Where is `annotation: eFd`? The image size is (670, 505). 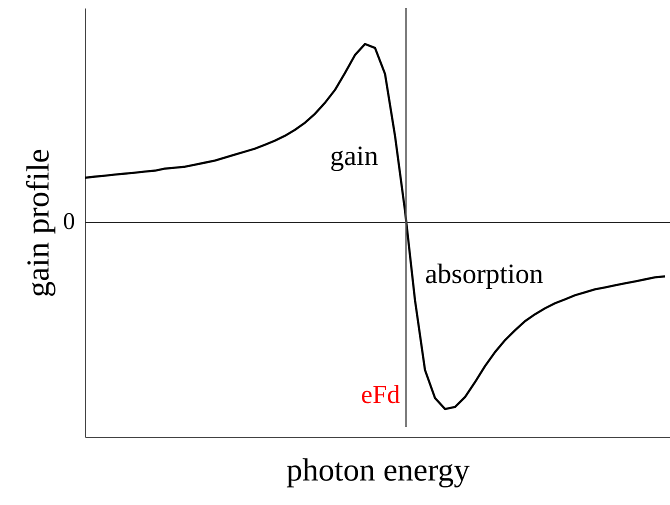
annotation: eFd is located at coordinates (380, 394).